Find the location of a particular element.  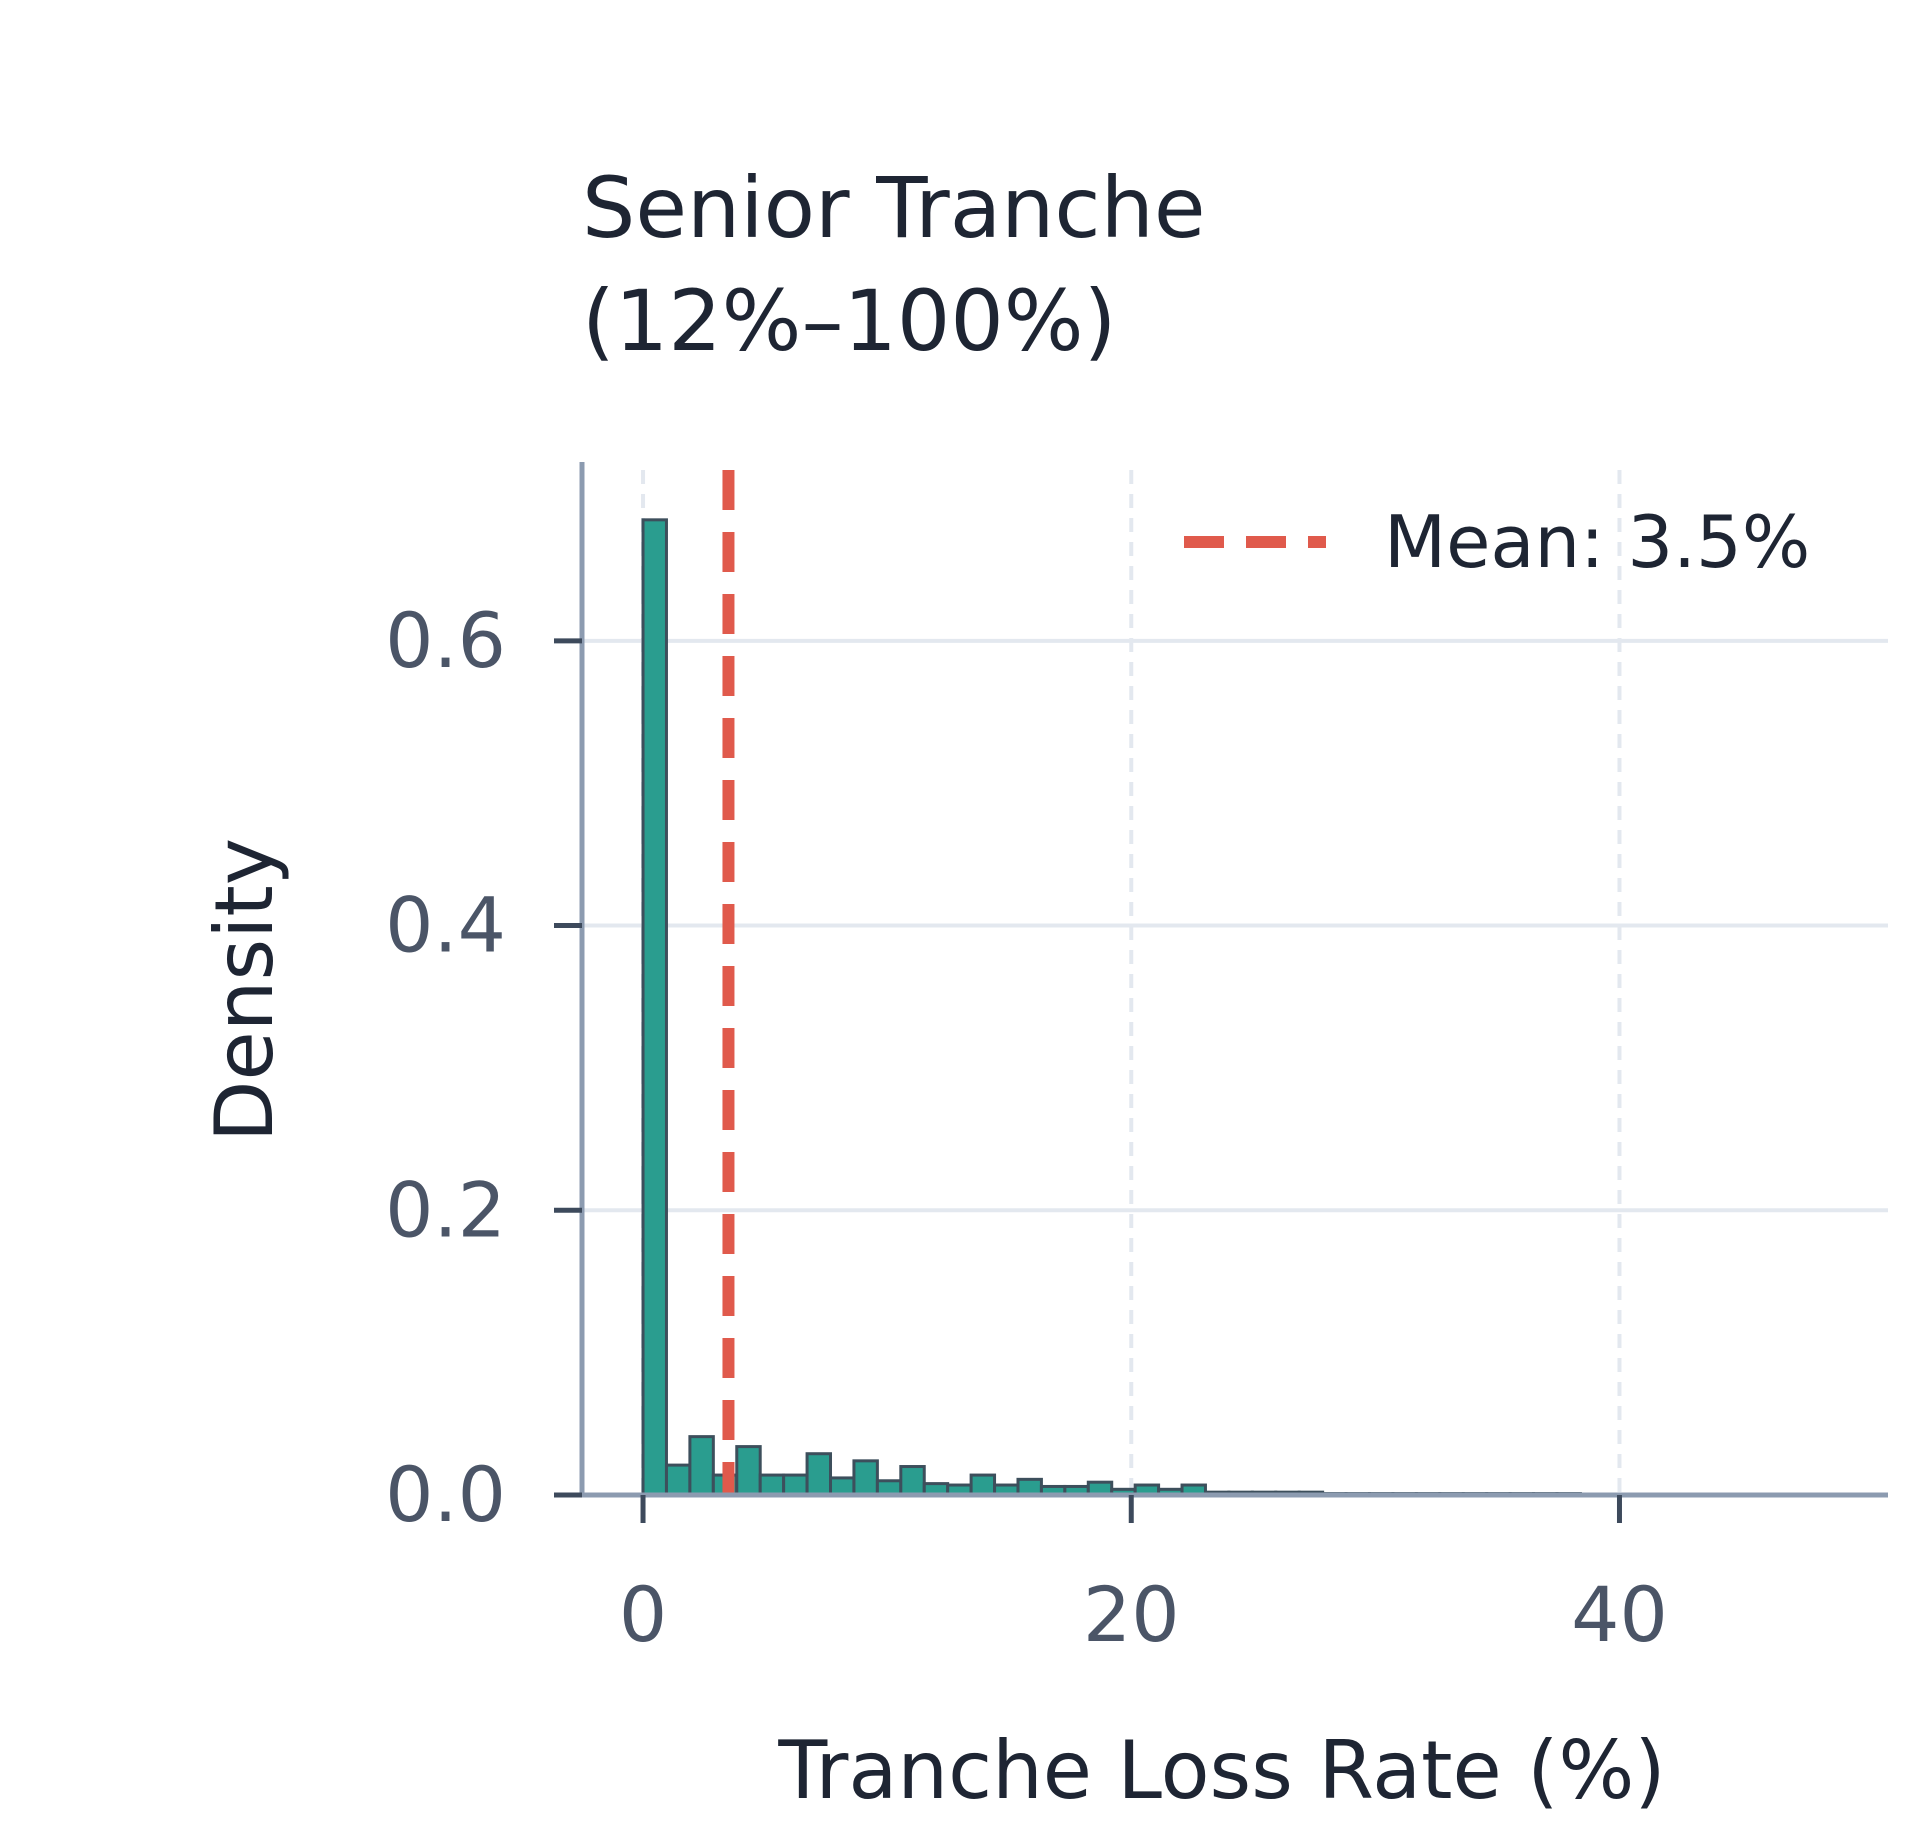

x-tick-label-1: 20 is located at coordinates (1131, 1614).